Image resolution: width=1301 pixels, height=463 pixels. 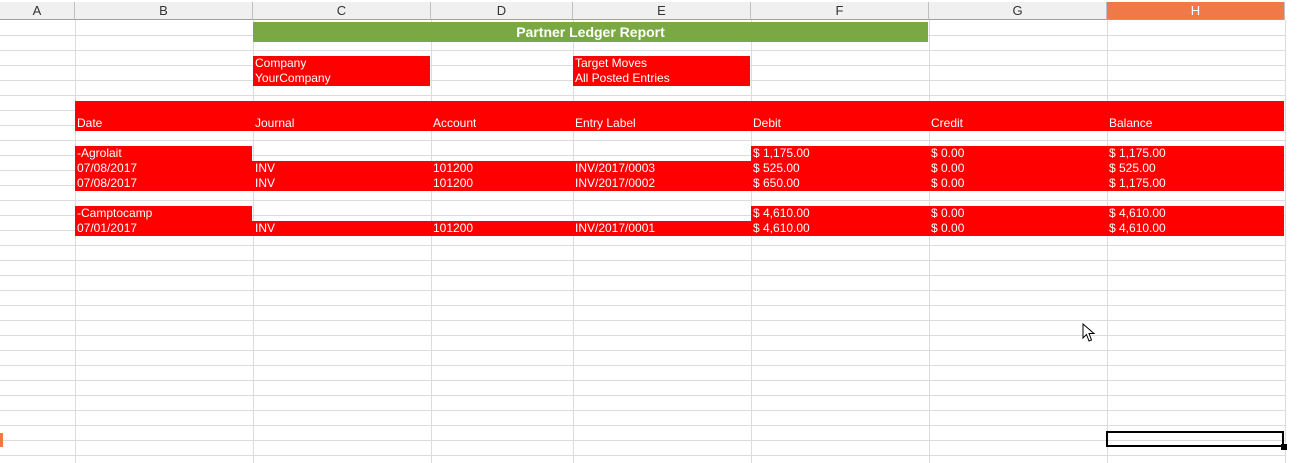 What do you see at coordinates (1196, 11) in the screenshot?
I see `column-header-h: H` at bounding box center [1196, 11].